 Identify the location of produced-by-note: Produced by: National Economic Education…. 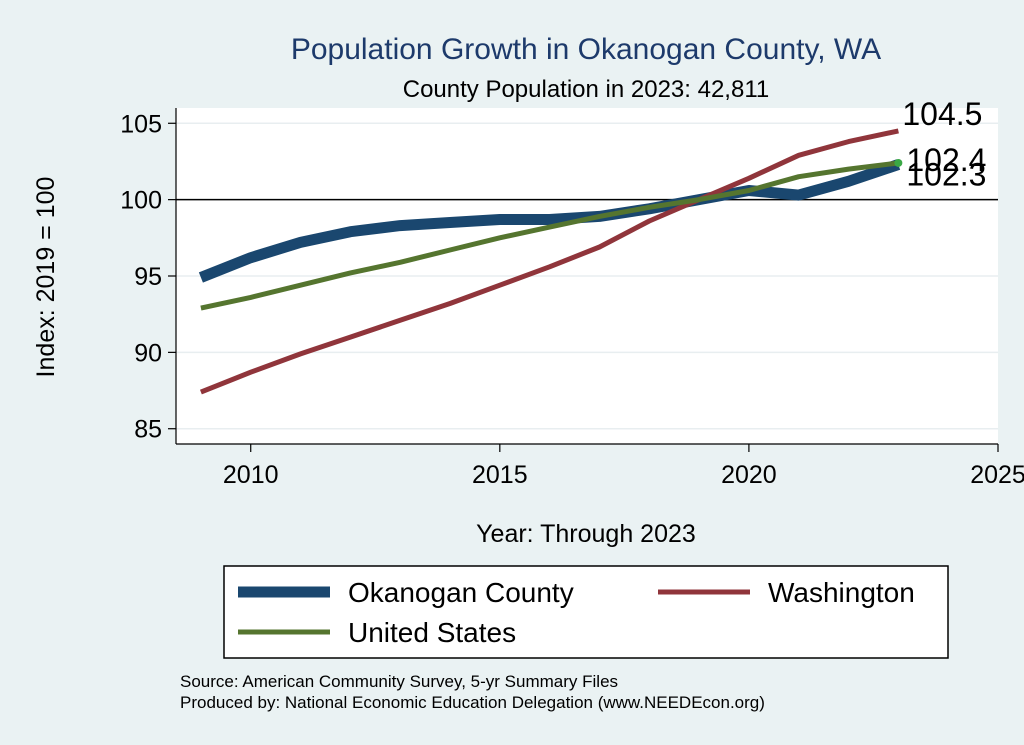
(472, 702).